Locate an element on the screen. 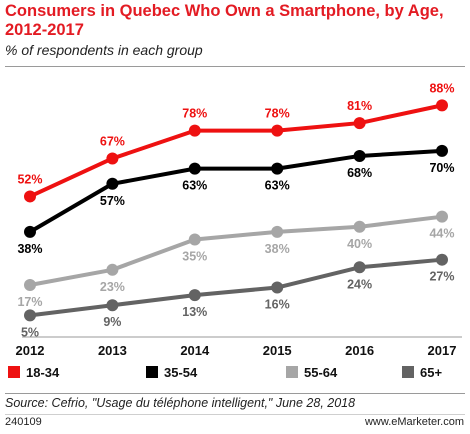 This screenshot has width=470, height=434. legend-label: 65+ is located at coordinates (431, 372).